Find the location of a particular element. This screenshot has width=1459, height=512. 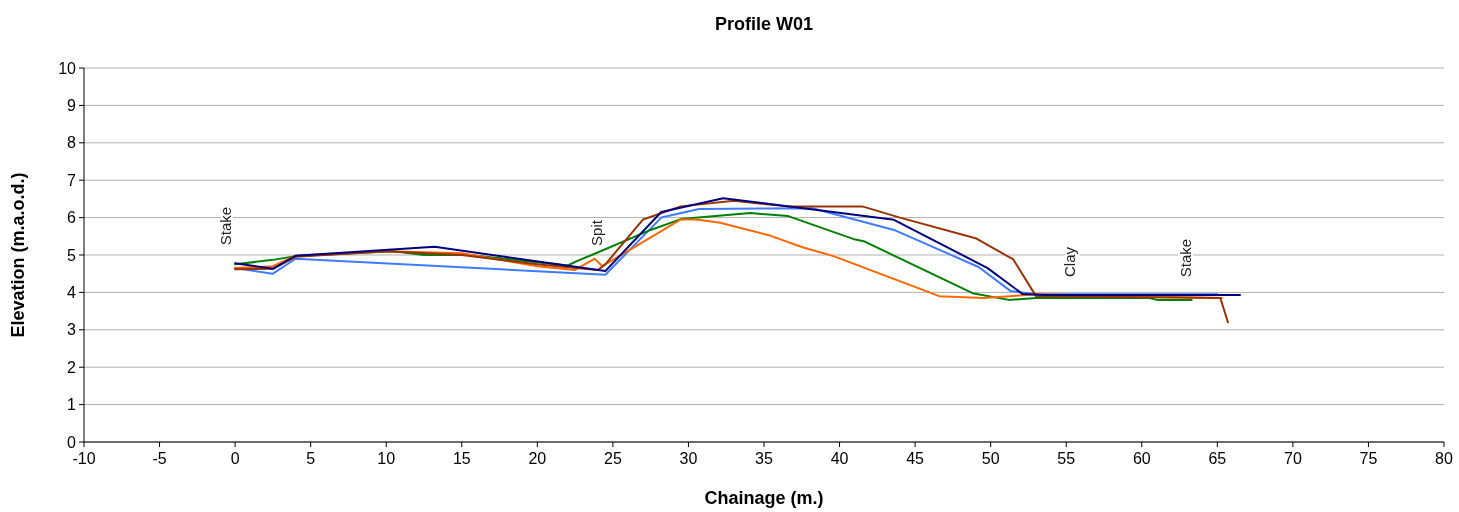

x-tick-label: 50 is located at coordinates (990, 458).